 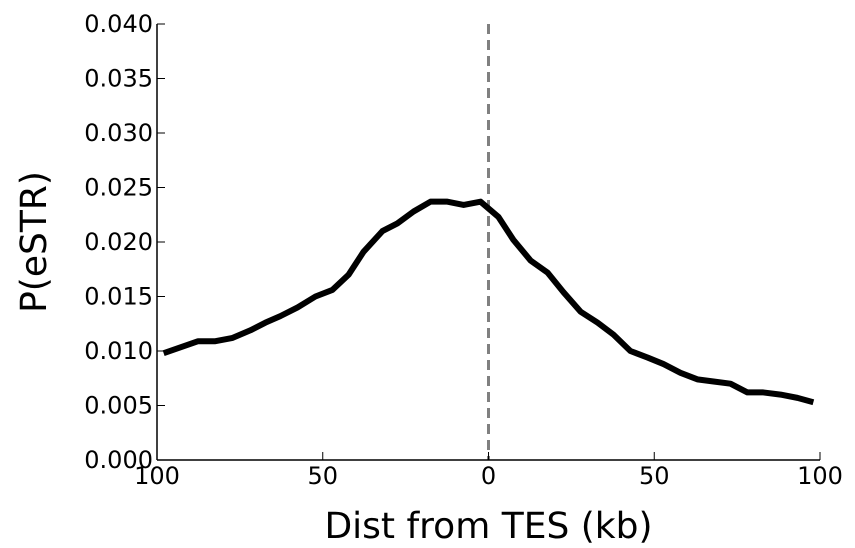 What do you see at coordinates (34, 242) in the screenshot?
I see `y-axis-title: P(eSTR)` at bounding box center [34, 242].